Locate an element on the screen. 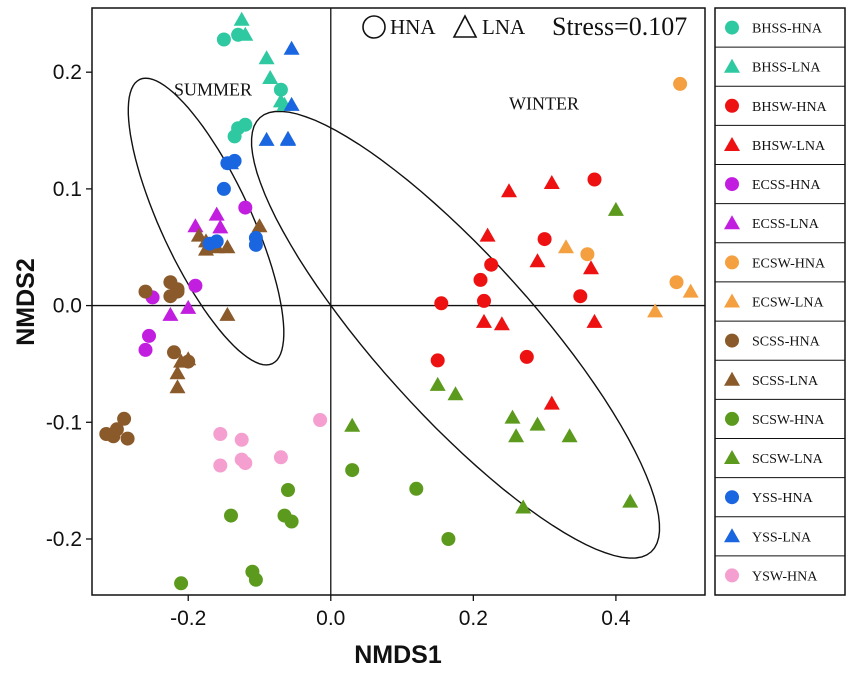 This screenshot has width=851, height=674. y-tick-label: -0.2 is located at coordinates (64, 539).